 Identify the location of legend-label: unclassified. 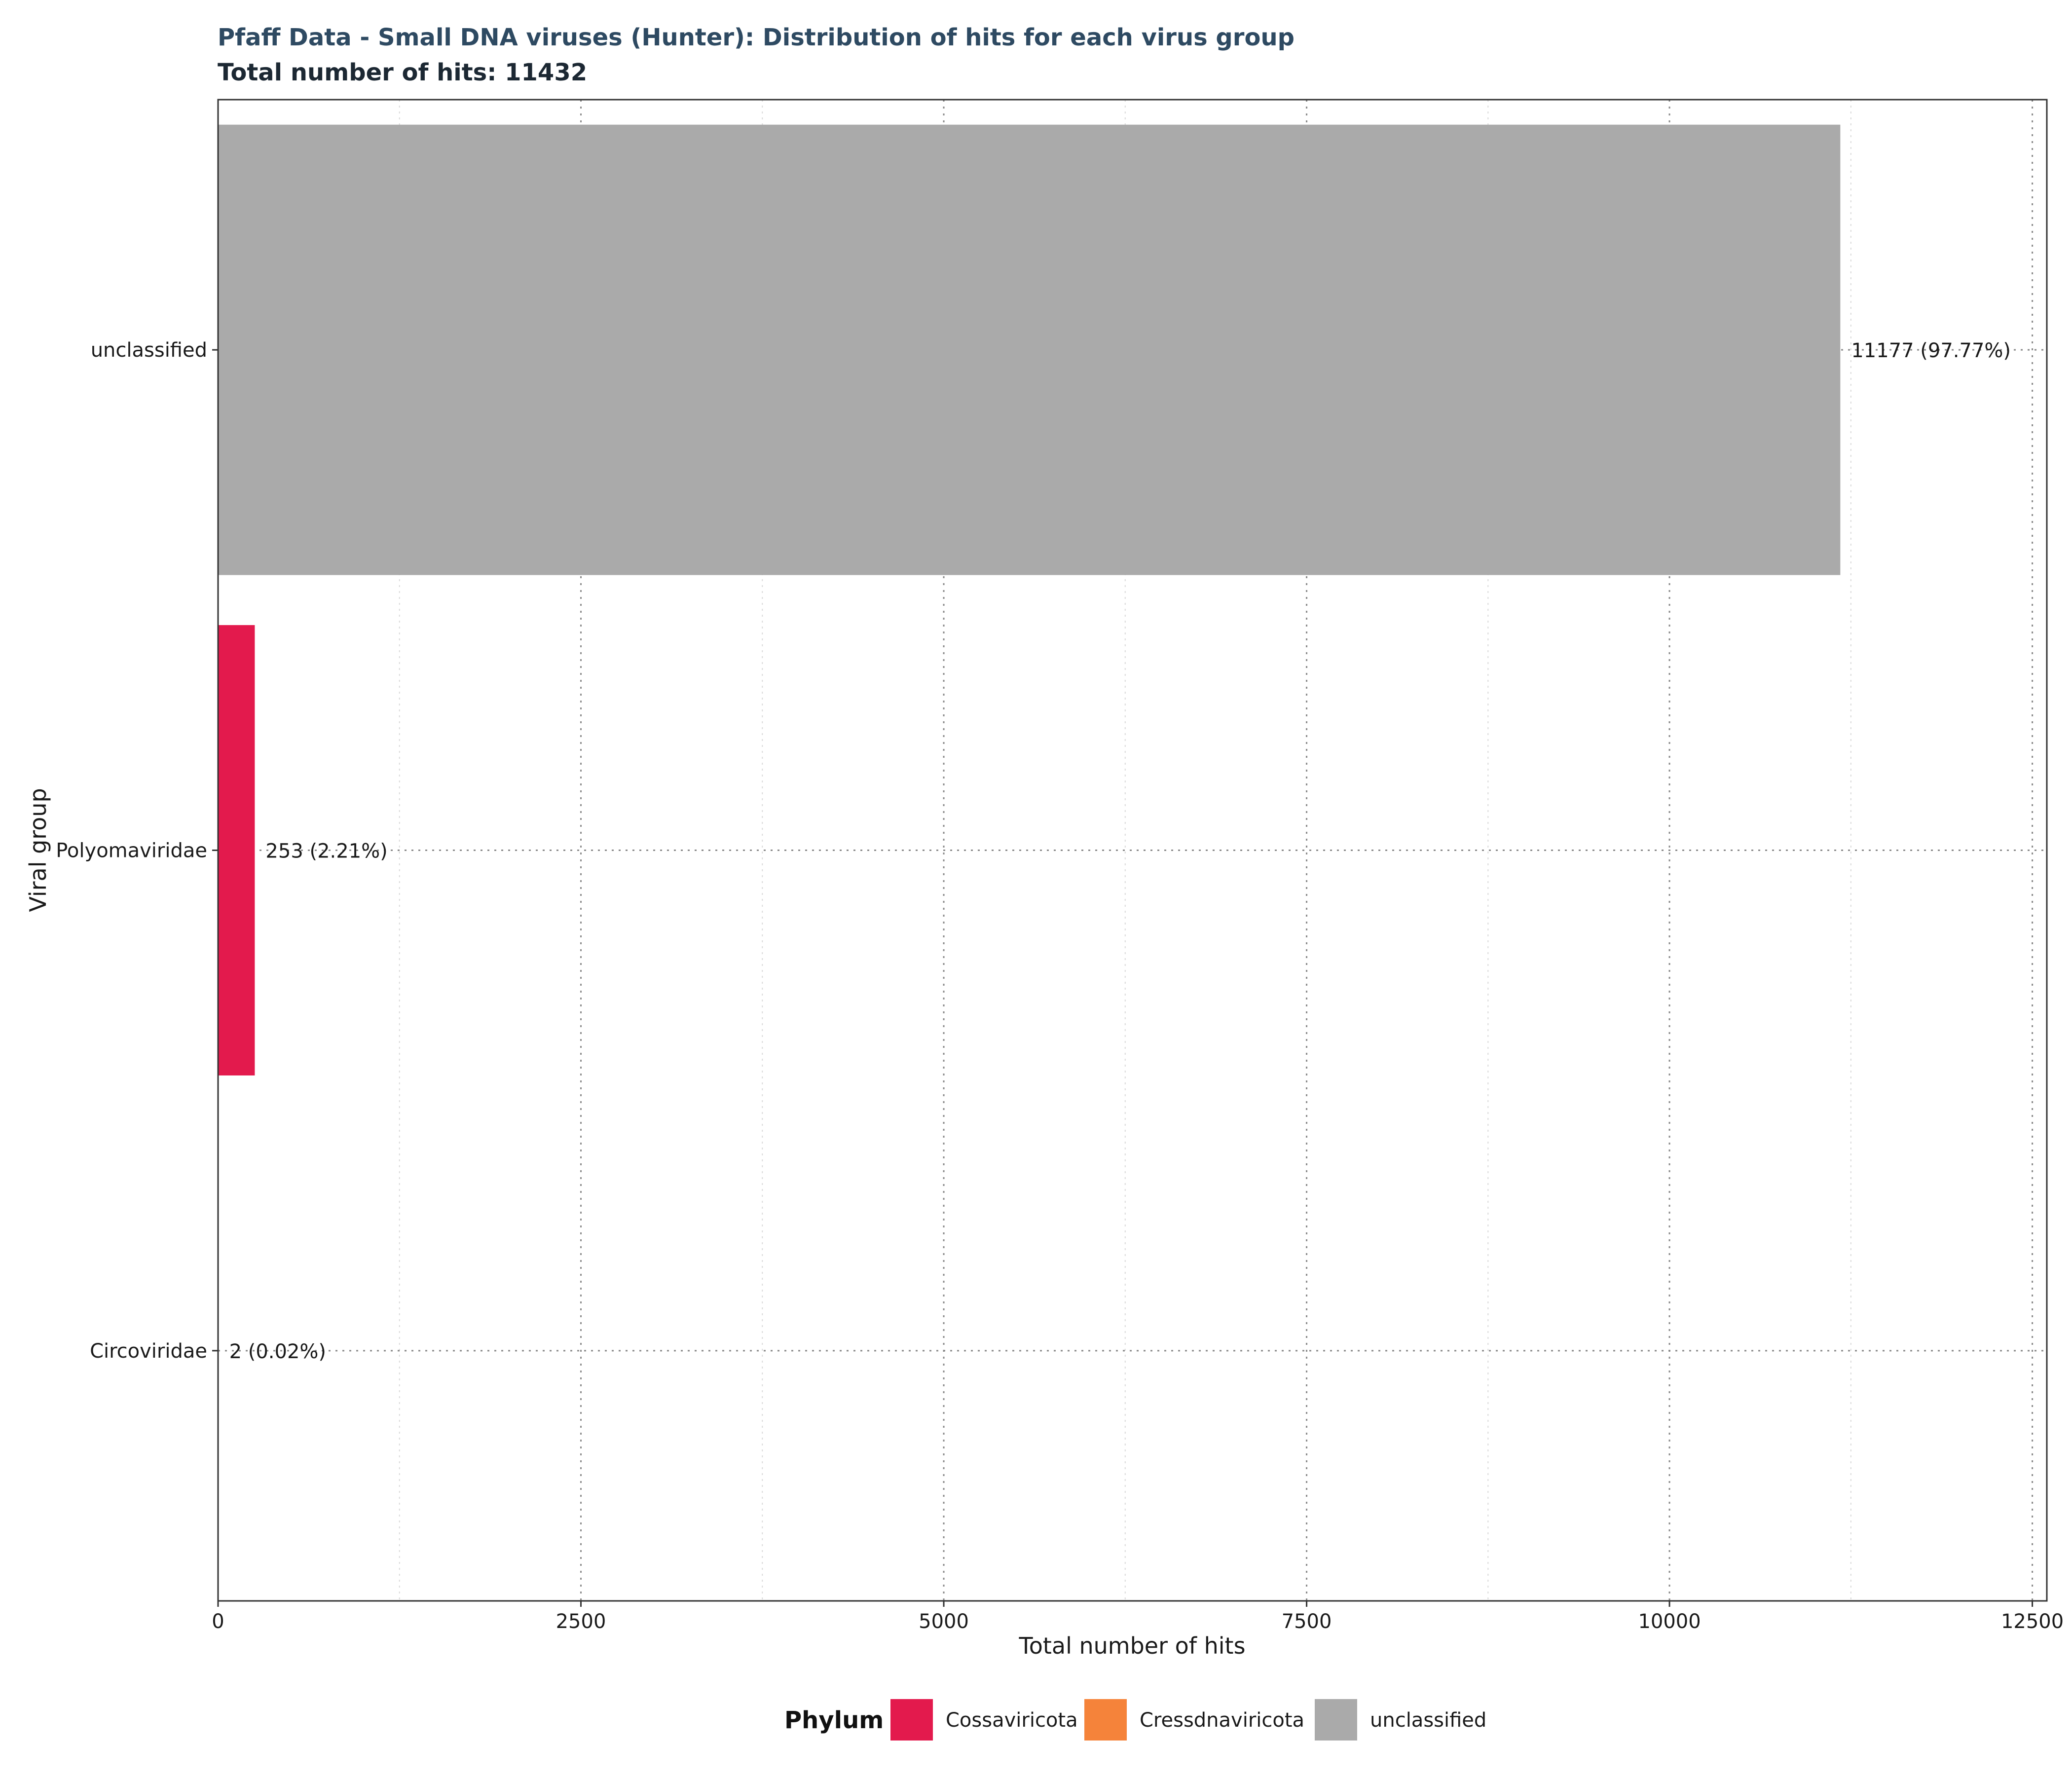
(1428, 1720).